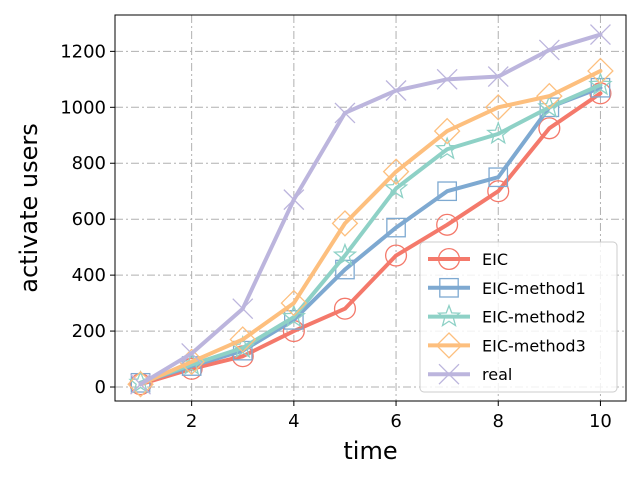  I want to click on y-tick-label: 800, so click(89, 163).